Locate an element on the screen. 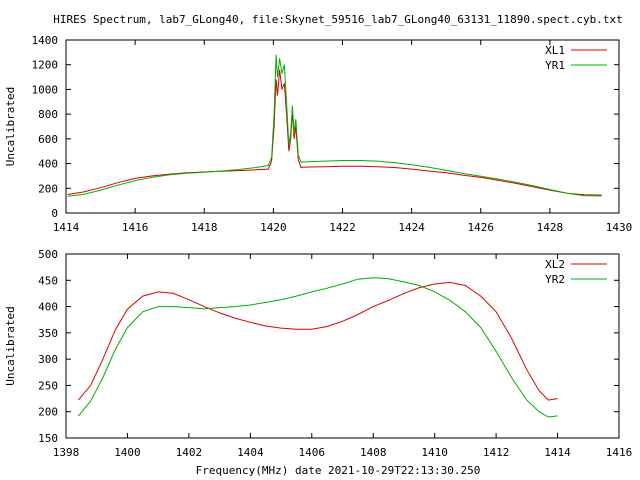 This screenshot has height=480, width=640. x-tick-label: 1412 is located at coordinates (496, 452).